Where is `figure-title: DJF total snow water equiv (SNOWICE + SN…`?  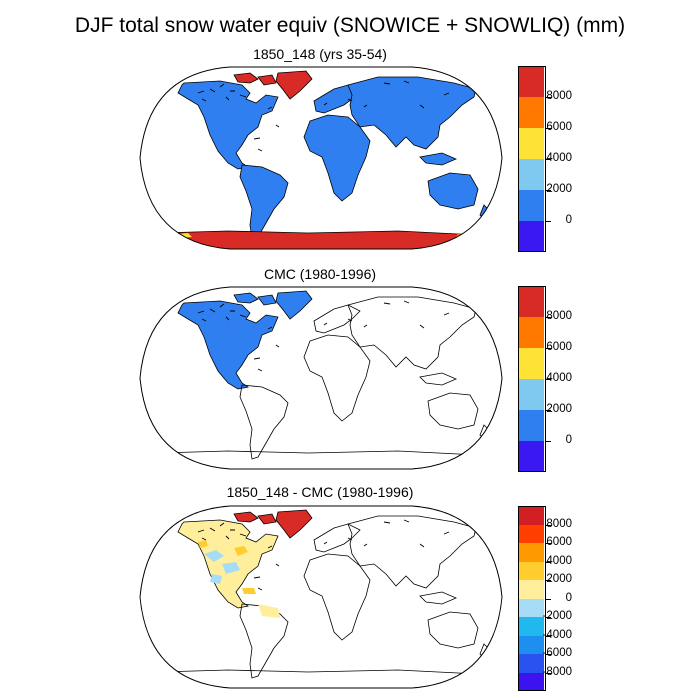 figure-title: DJF total snow water equiv (SNOWICE + SN… is located at coordinates (350, 25).